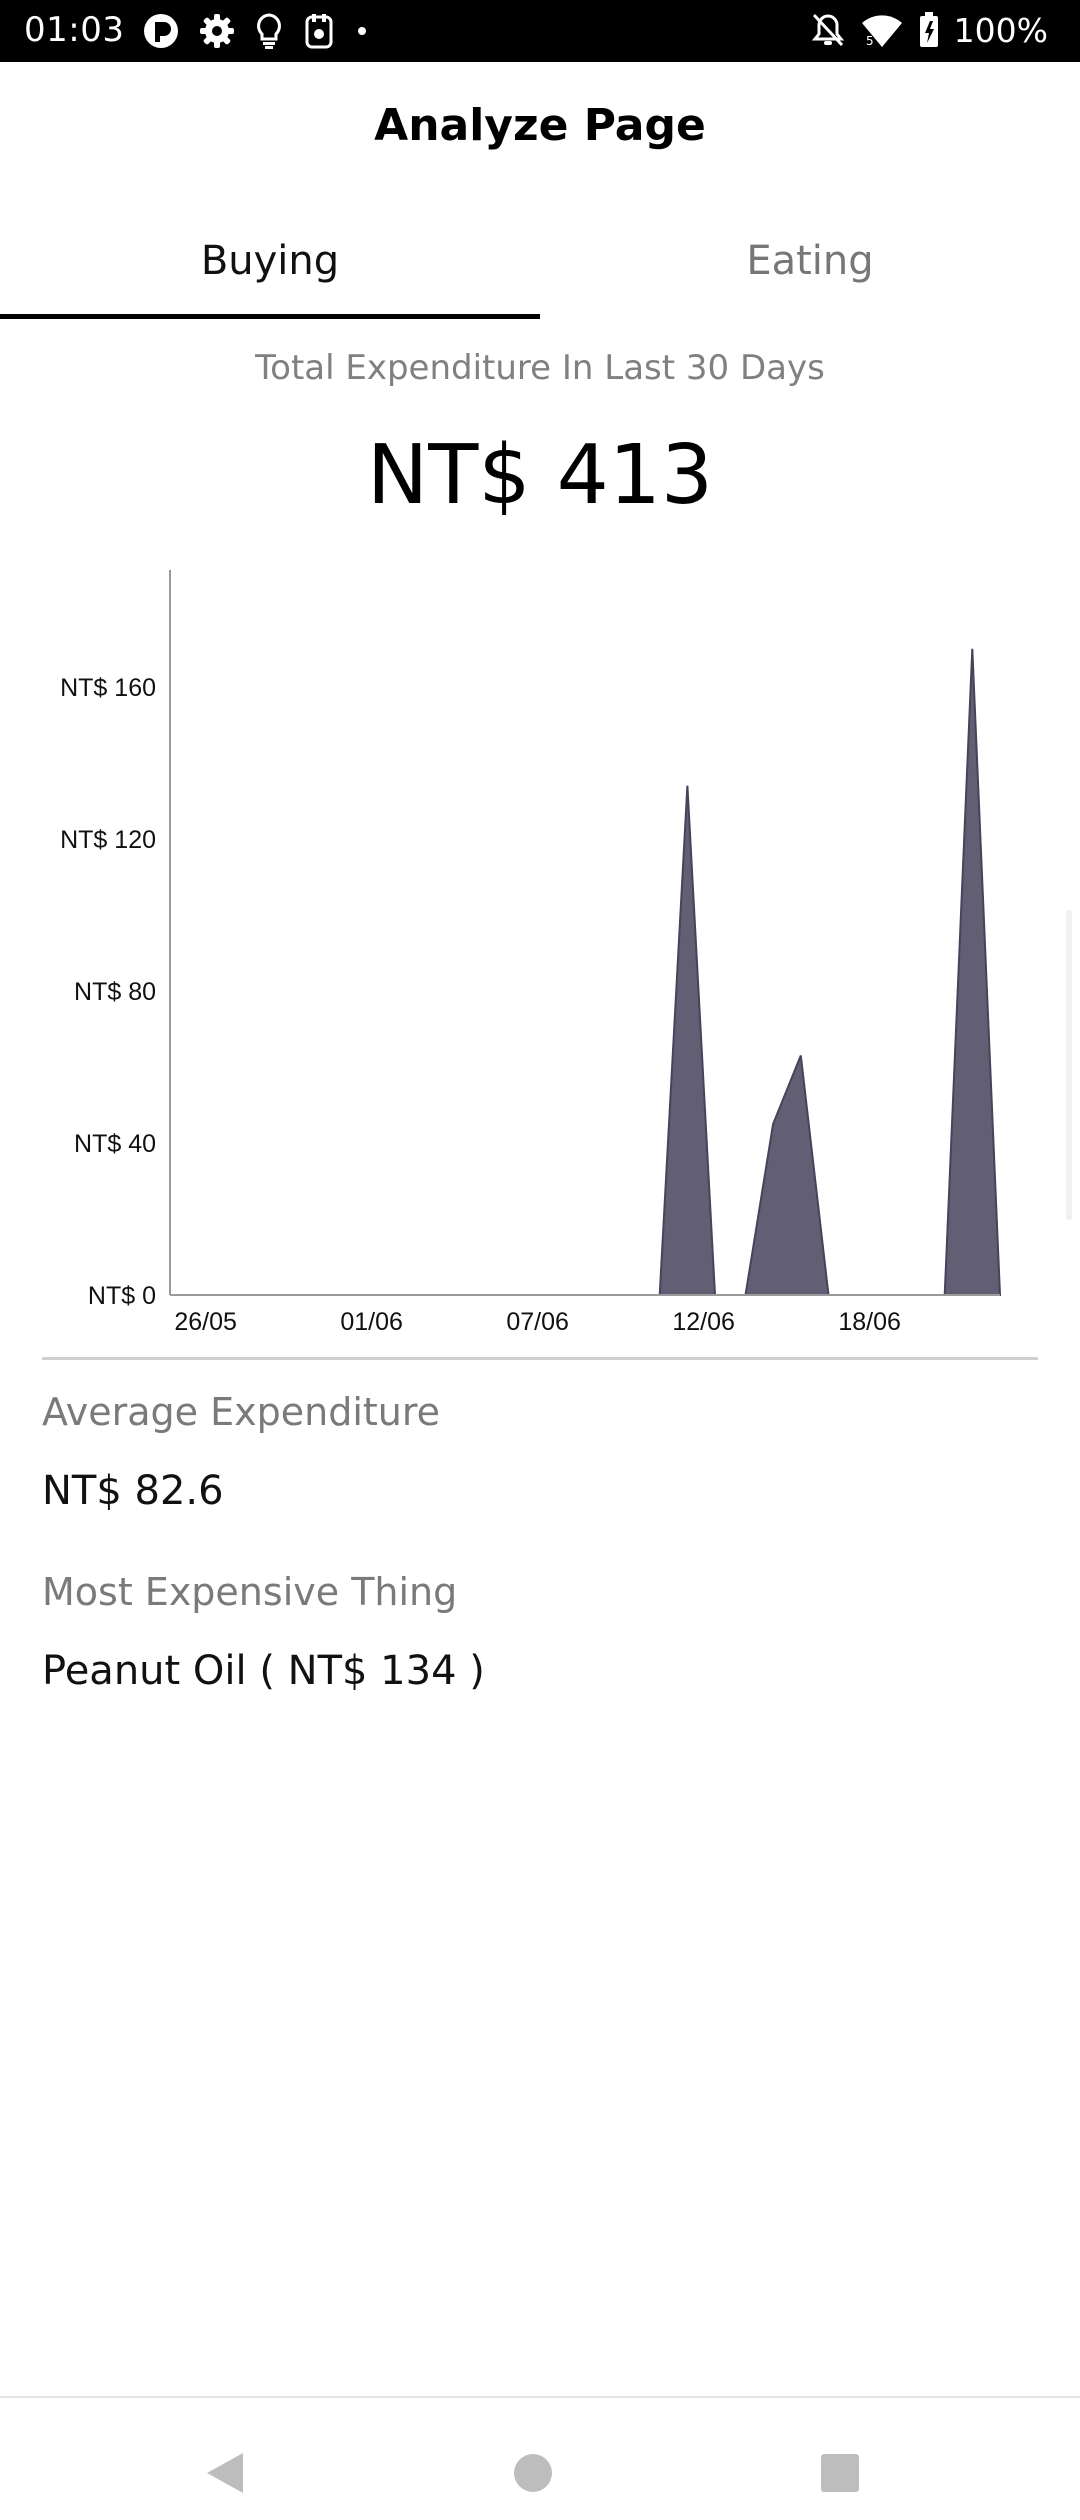 This screenshot has width=1080, height=2520. I want to click on wifi-icon: 5, so click(881, 31).